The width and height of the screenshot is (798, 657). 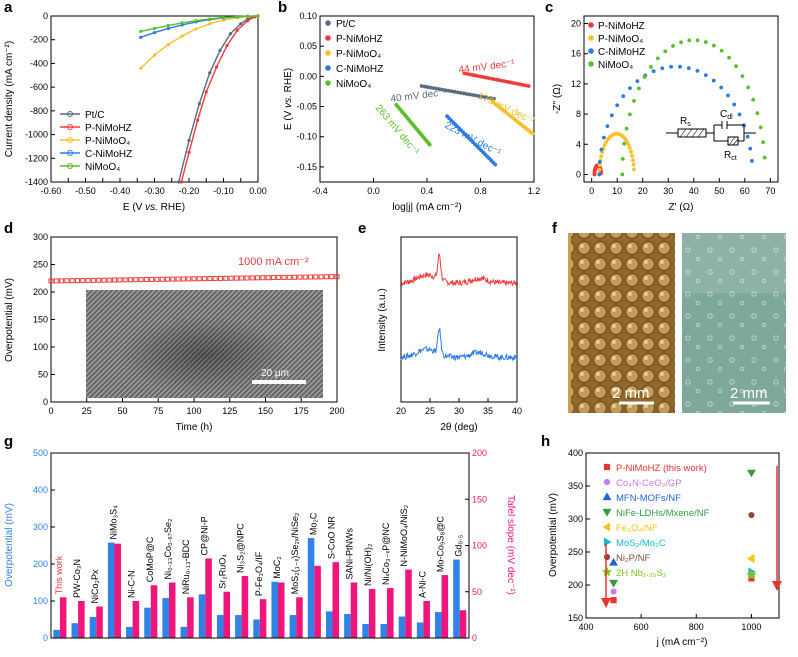 What do you see at coordinates (306, 167) in the screenshot?
I see `y-tick-label: -0.15` at bounding box center [306, 167].